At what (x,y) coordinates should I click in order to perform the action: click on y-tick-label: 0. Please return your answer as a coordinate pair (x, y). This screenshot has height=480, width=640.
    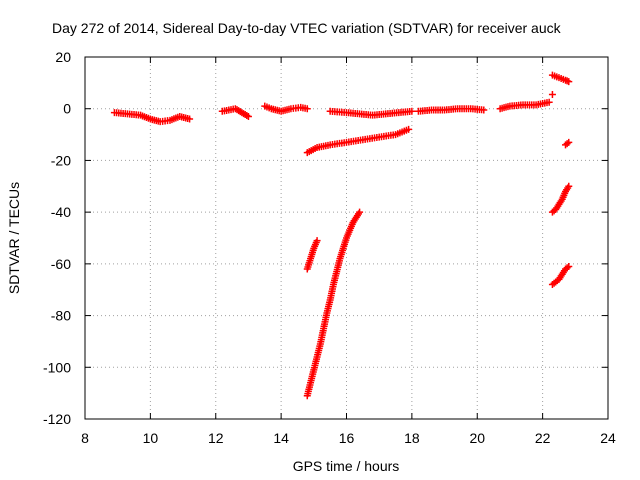
    Looking at the image, I should click on (67, 109).